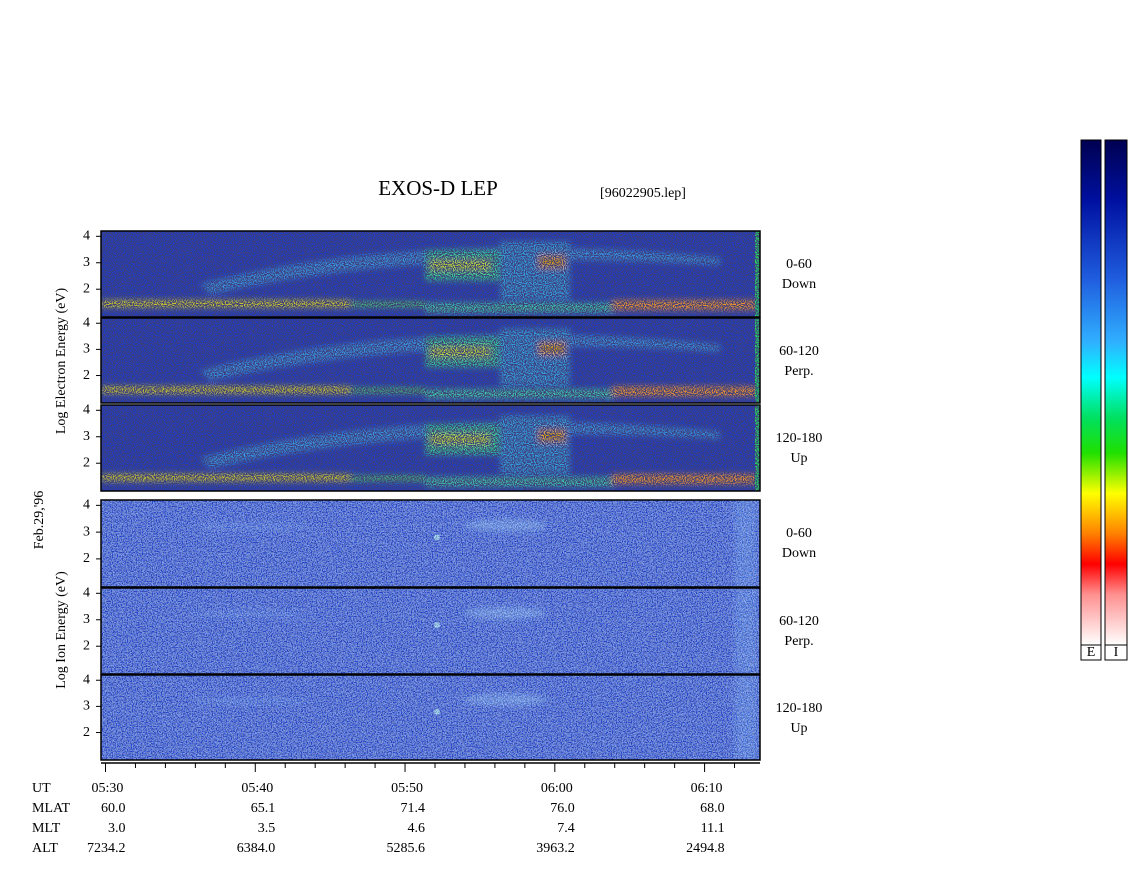 The height and width of the screenshot is (875, 1130). Describe the element at coordinates (257, 788) in the screenshot. I see `x-tick-label: 05:40` at that location.